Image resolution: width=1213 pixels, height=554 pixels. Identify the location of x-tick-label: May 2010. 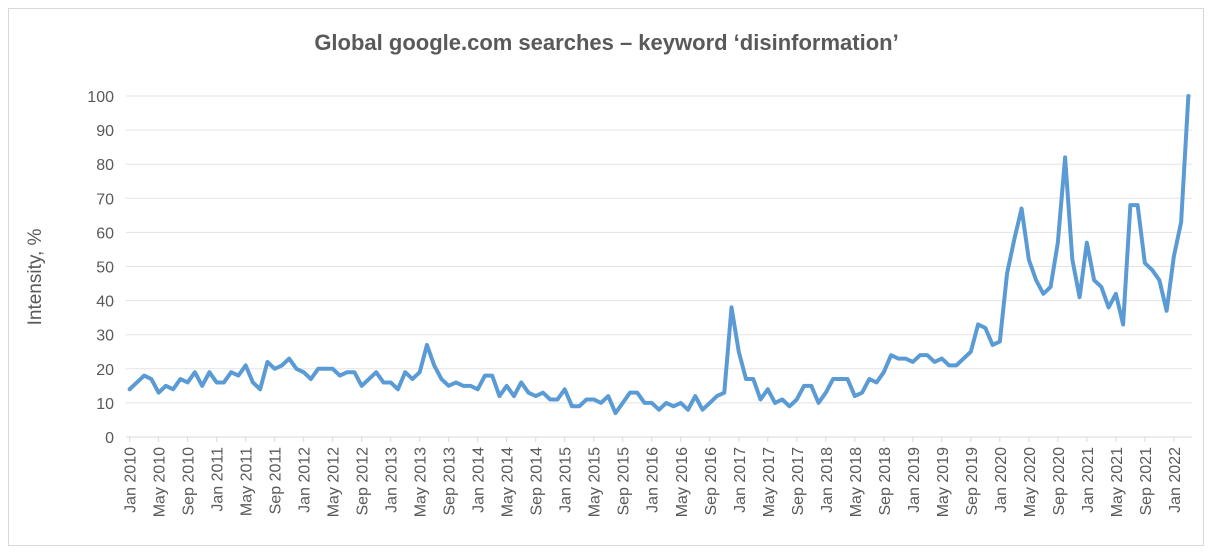
(160, 482).